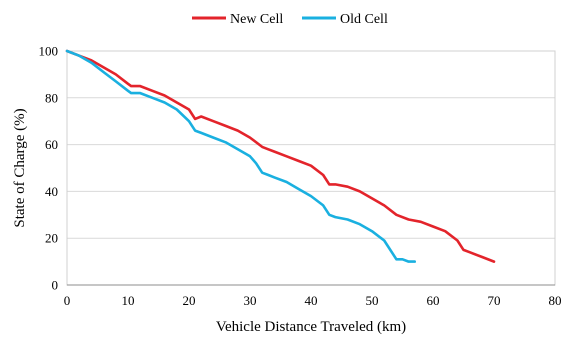  What do you see at coordinates (290, 19) in the screenshot?
I see `legend: New Cell Old Cell` at bounding box center [290, 19].